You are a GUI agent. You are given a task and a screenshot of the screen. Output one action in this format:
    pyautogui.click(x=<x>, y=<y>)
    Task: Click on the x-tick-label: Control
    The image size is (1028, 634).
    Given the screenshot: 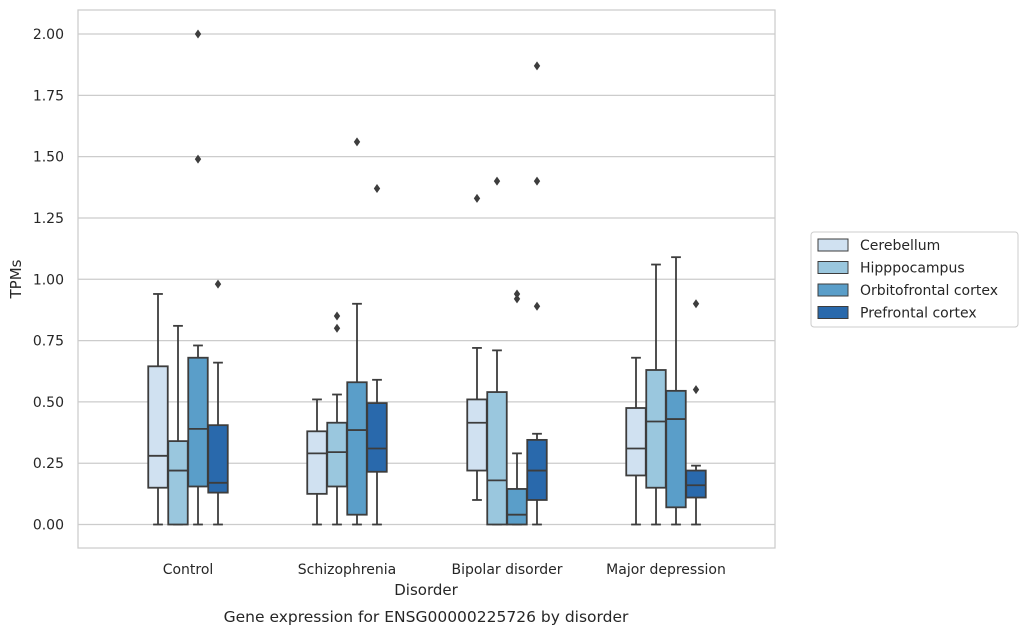 What is the action you would take?
    pyautogui.click(x=188, y=570)
    